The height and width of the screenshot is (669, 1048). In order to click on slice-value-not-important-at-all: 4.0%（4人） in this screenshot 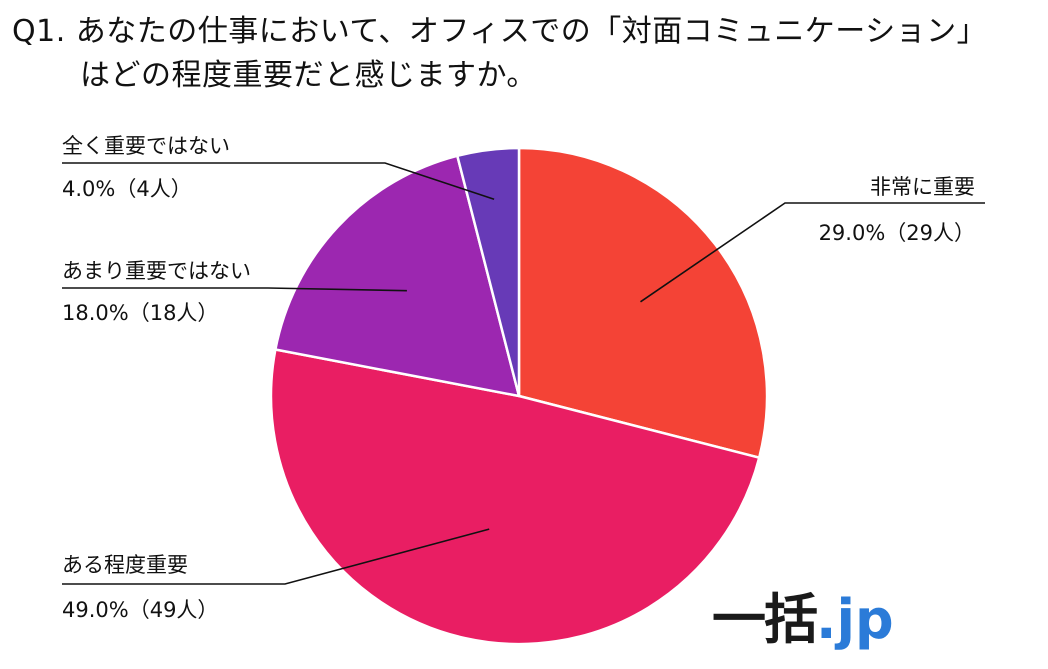, I will do `click(127, 189)`.